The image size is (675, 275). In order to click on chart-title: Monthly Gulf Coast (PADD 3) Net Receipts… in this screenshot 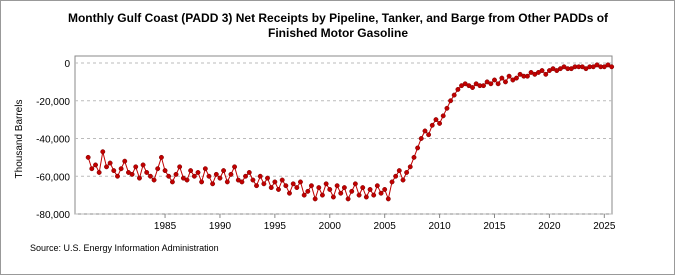, I will do `click(338, 18)`.